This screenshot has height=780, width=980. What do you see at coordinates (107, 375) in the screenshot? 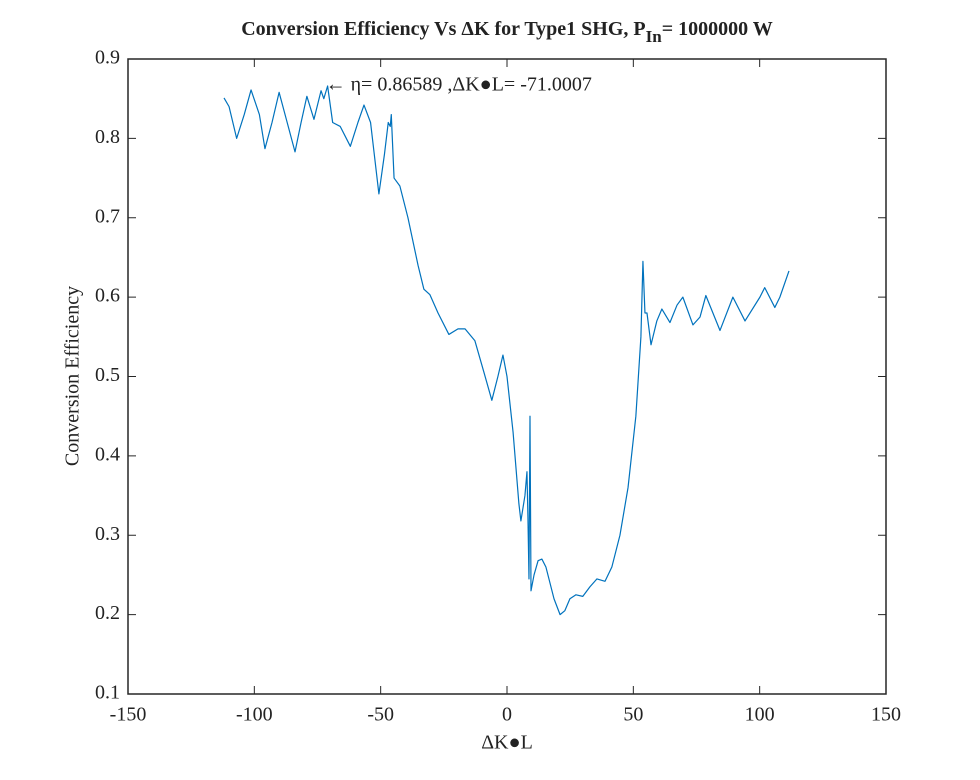
I see `y-tick-label: 0.5` at bounding box center [107, 375].